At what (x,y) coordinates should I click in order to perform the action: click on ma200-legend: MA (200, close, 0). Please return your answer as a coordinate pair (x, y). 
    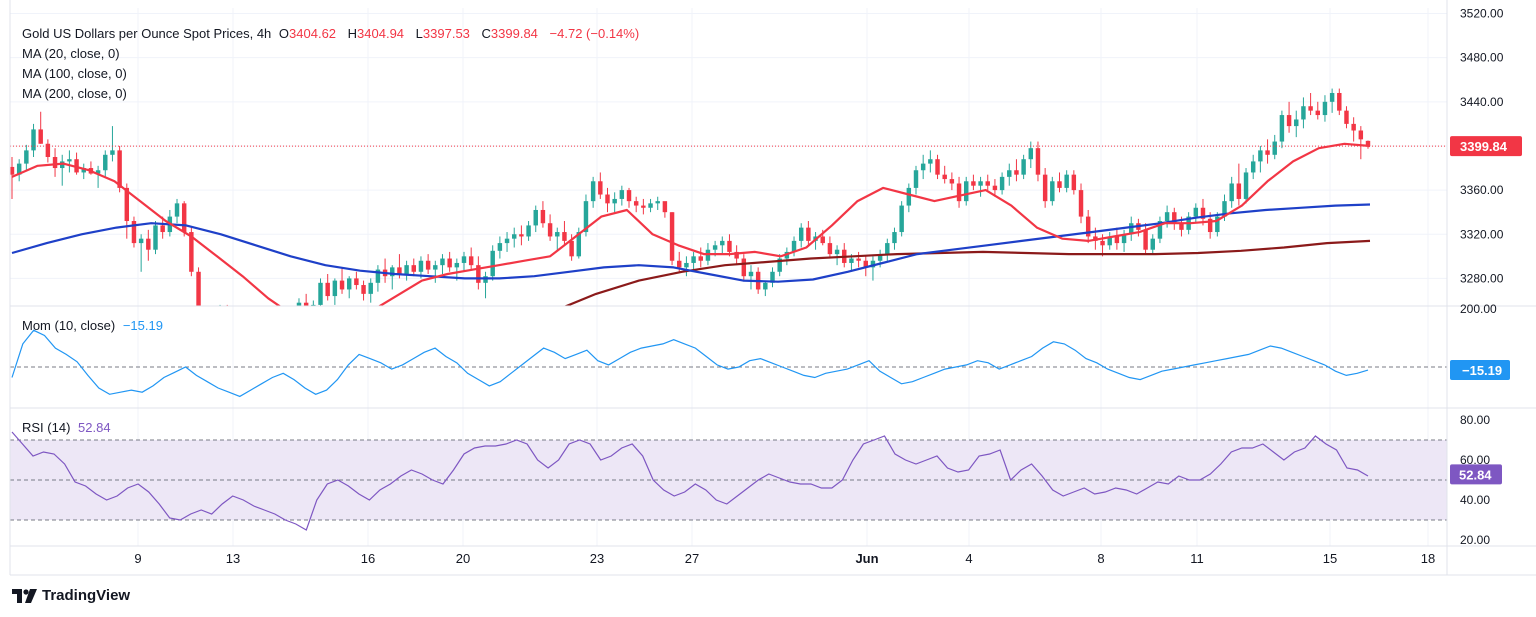
    Looking at the image, I should click on (74, 93).